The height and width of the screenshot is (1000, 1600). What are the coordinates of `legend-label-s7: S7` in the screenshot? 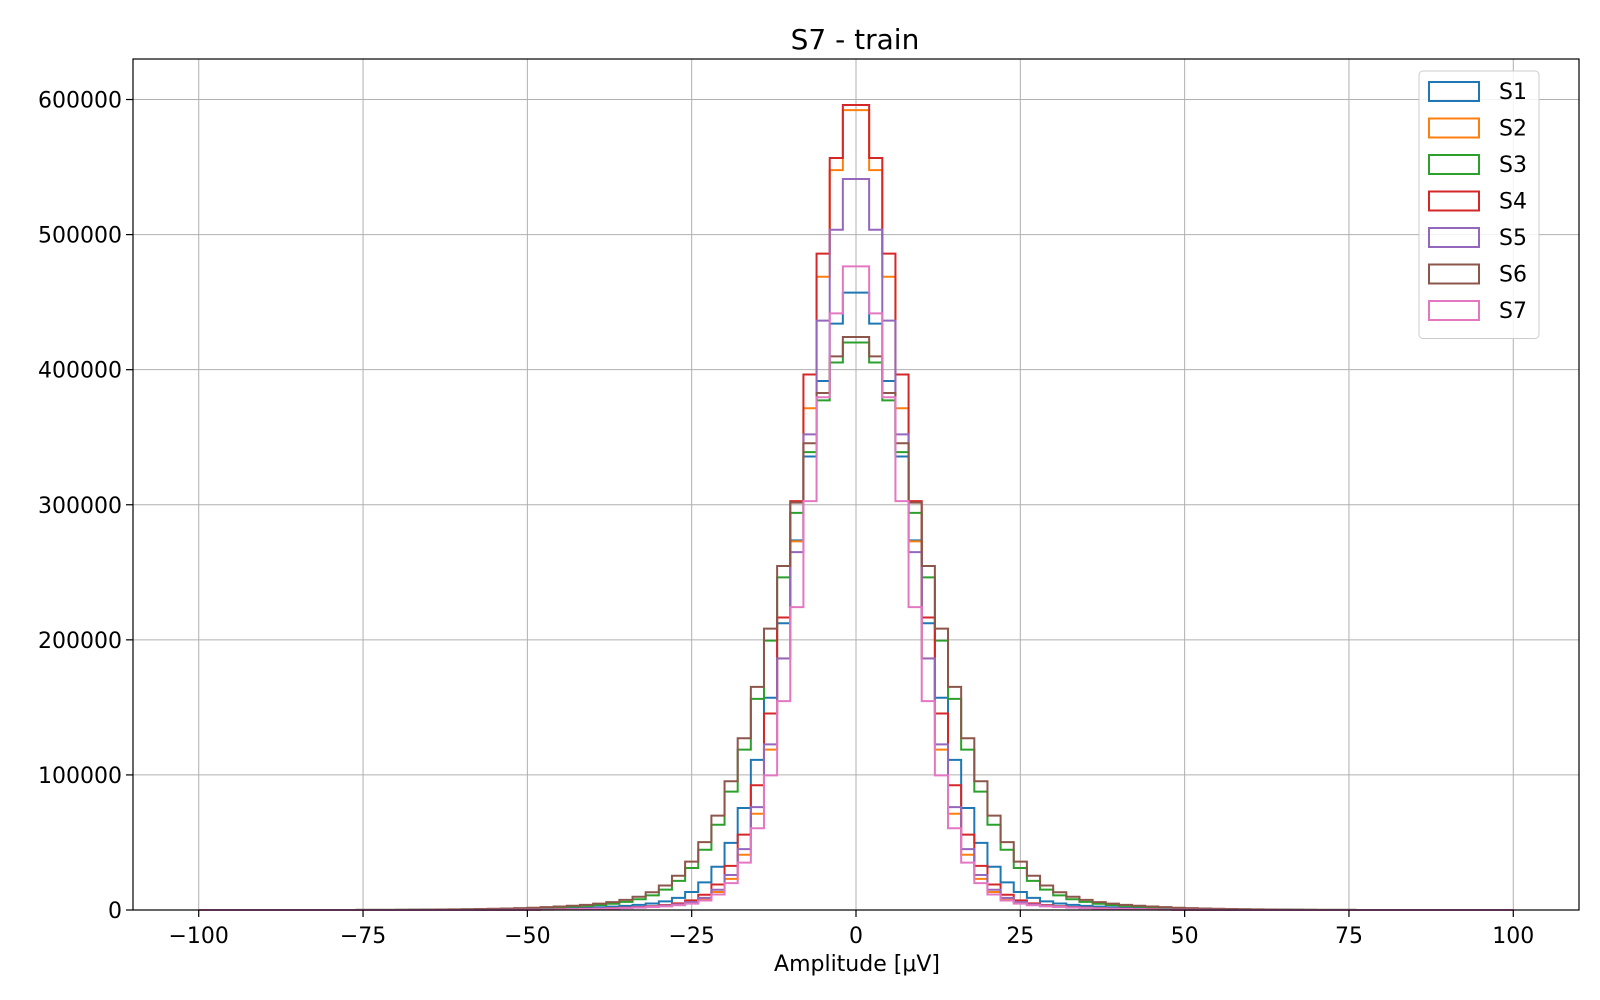 It's located at (1513, 311).